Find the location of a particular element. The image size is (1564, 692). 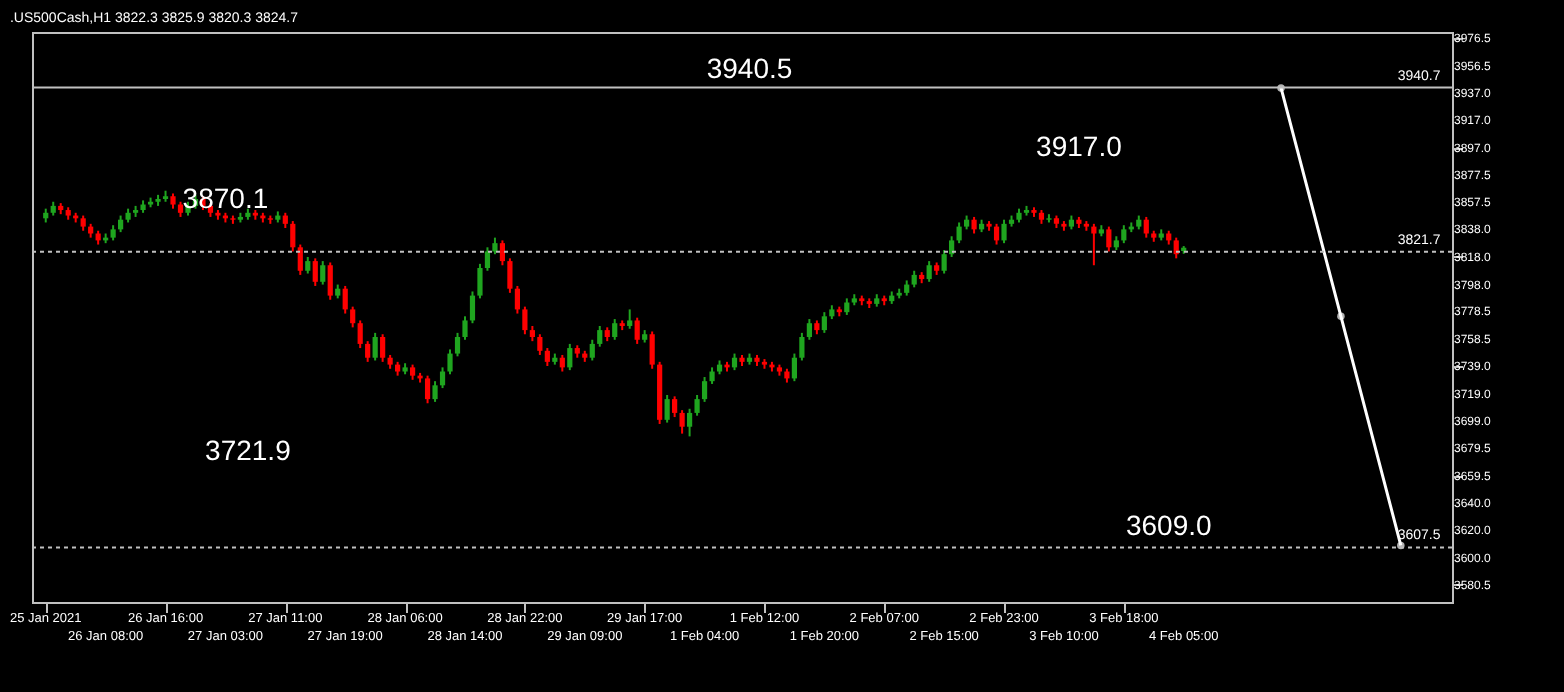

annotation: 3721.9 is located at coordinates (248, 450).